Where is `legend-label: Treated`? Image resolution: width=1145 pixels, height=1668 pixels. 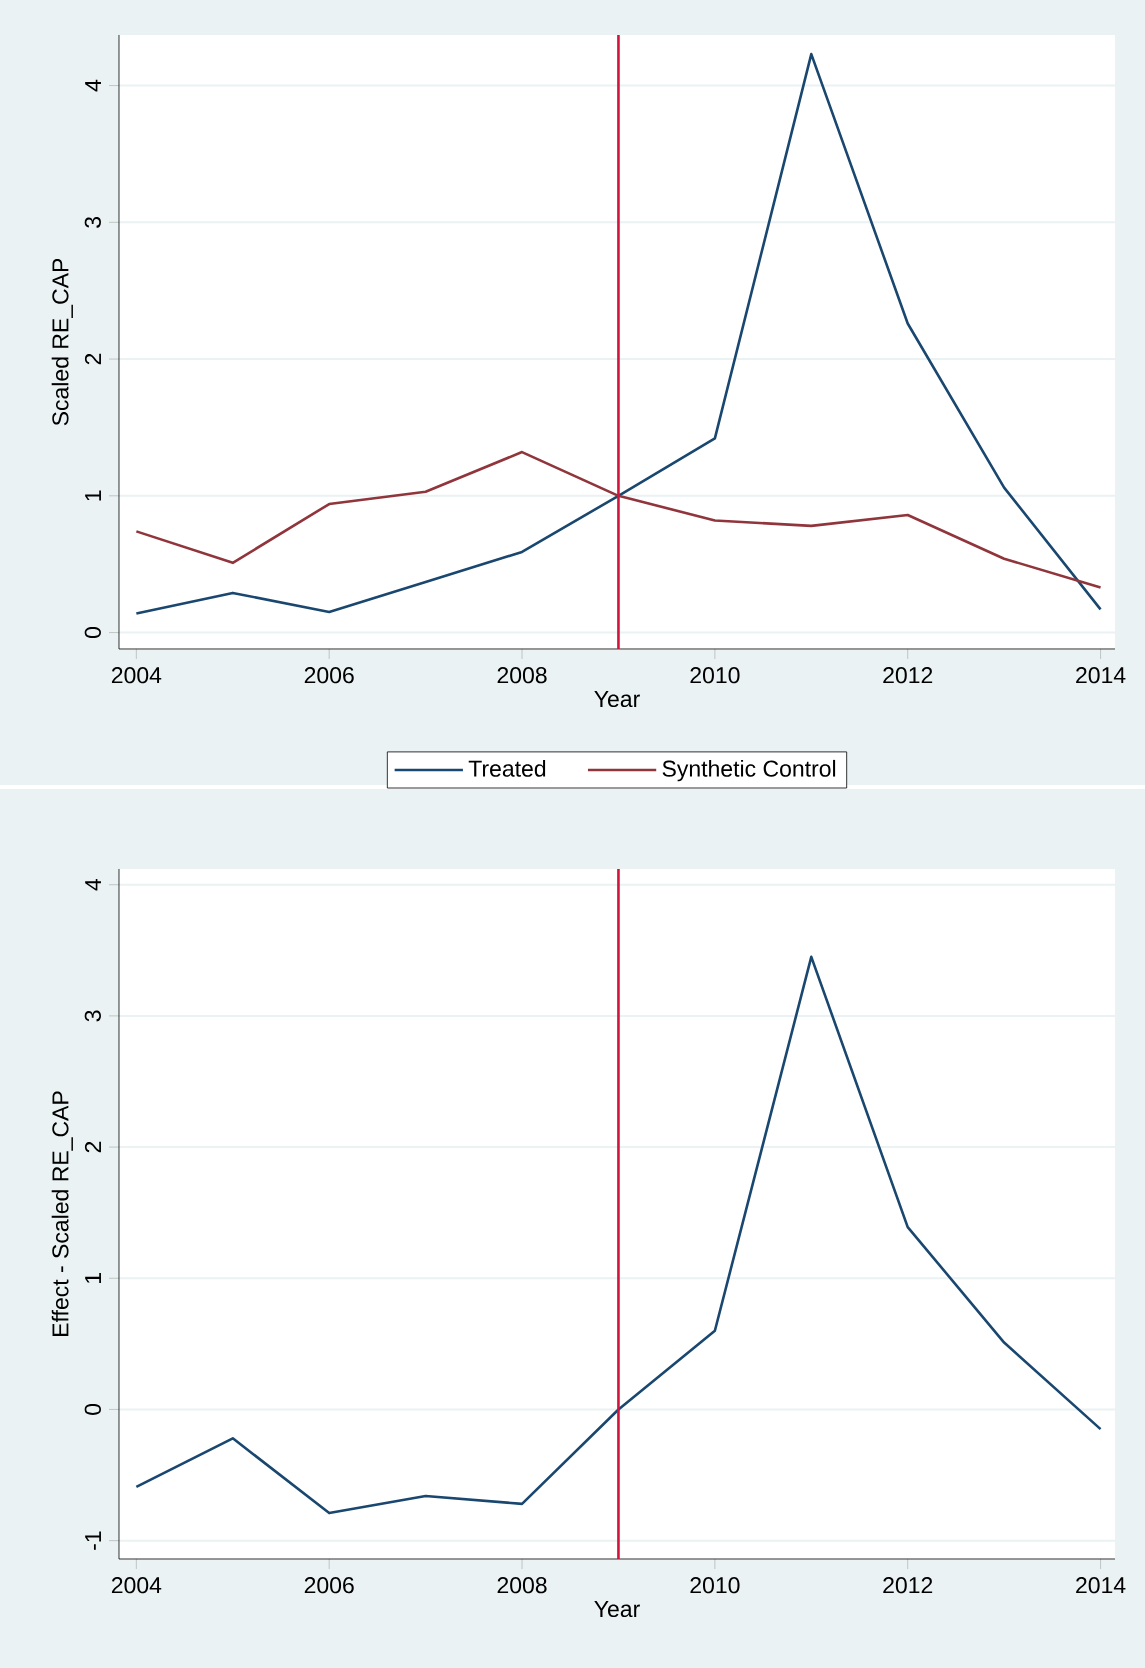 legend-label: Treated is located at coordinates (507, 768).